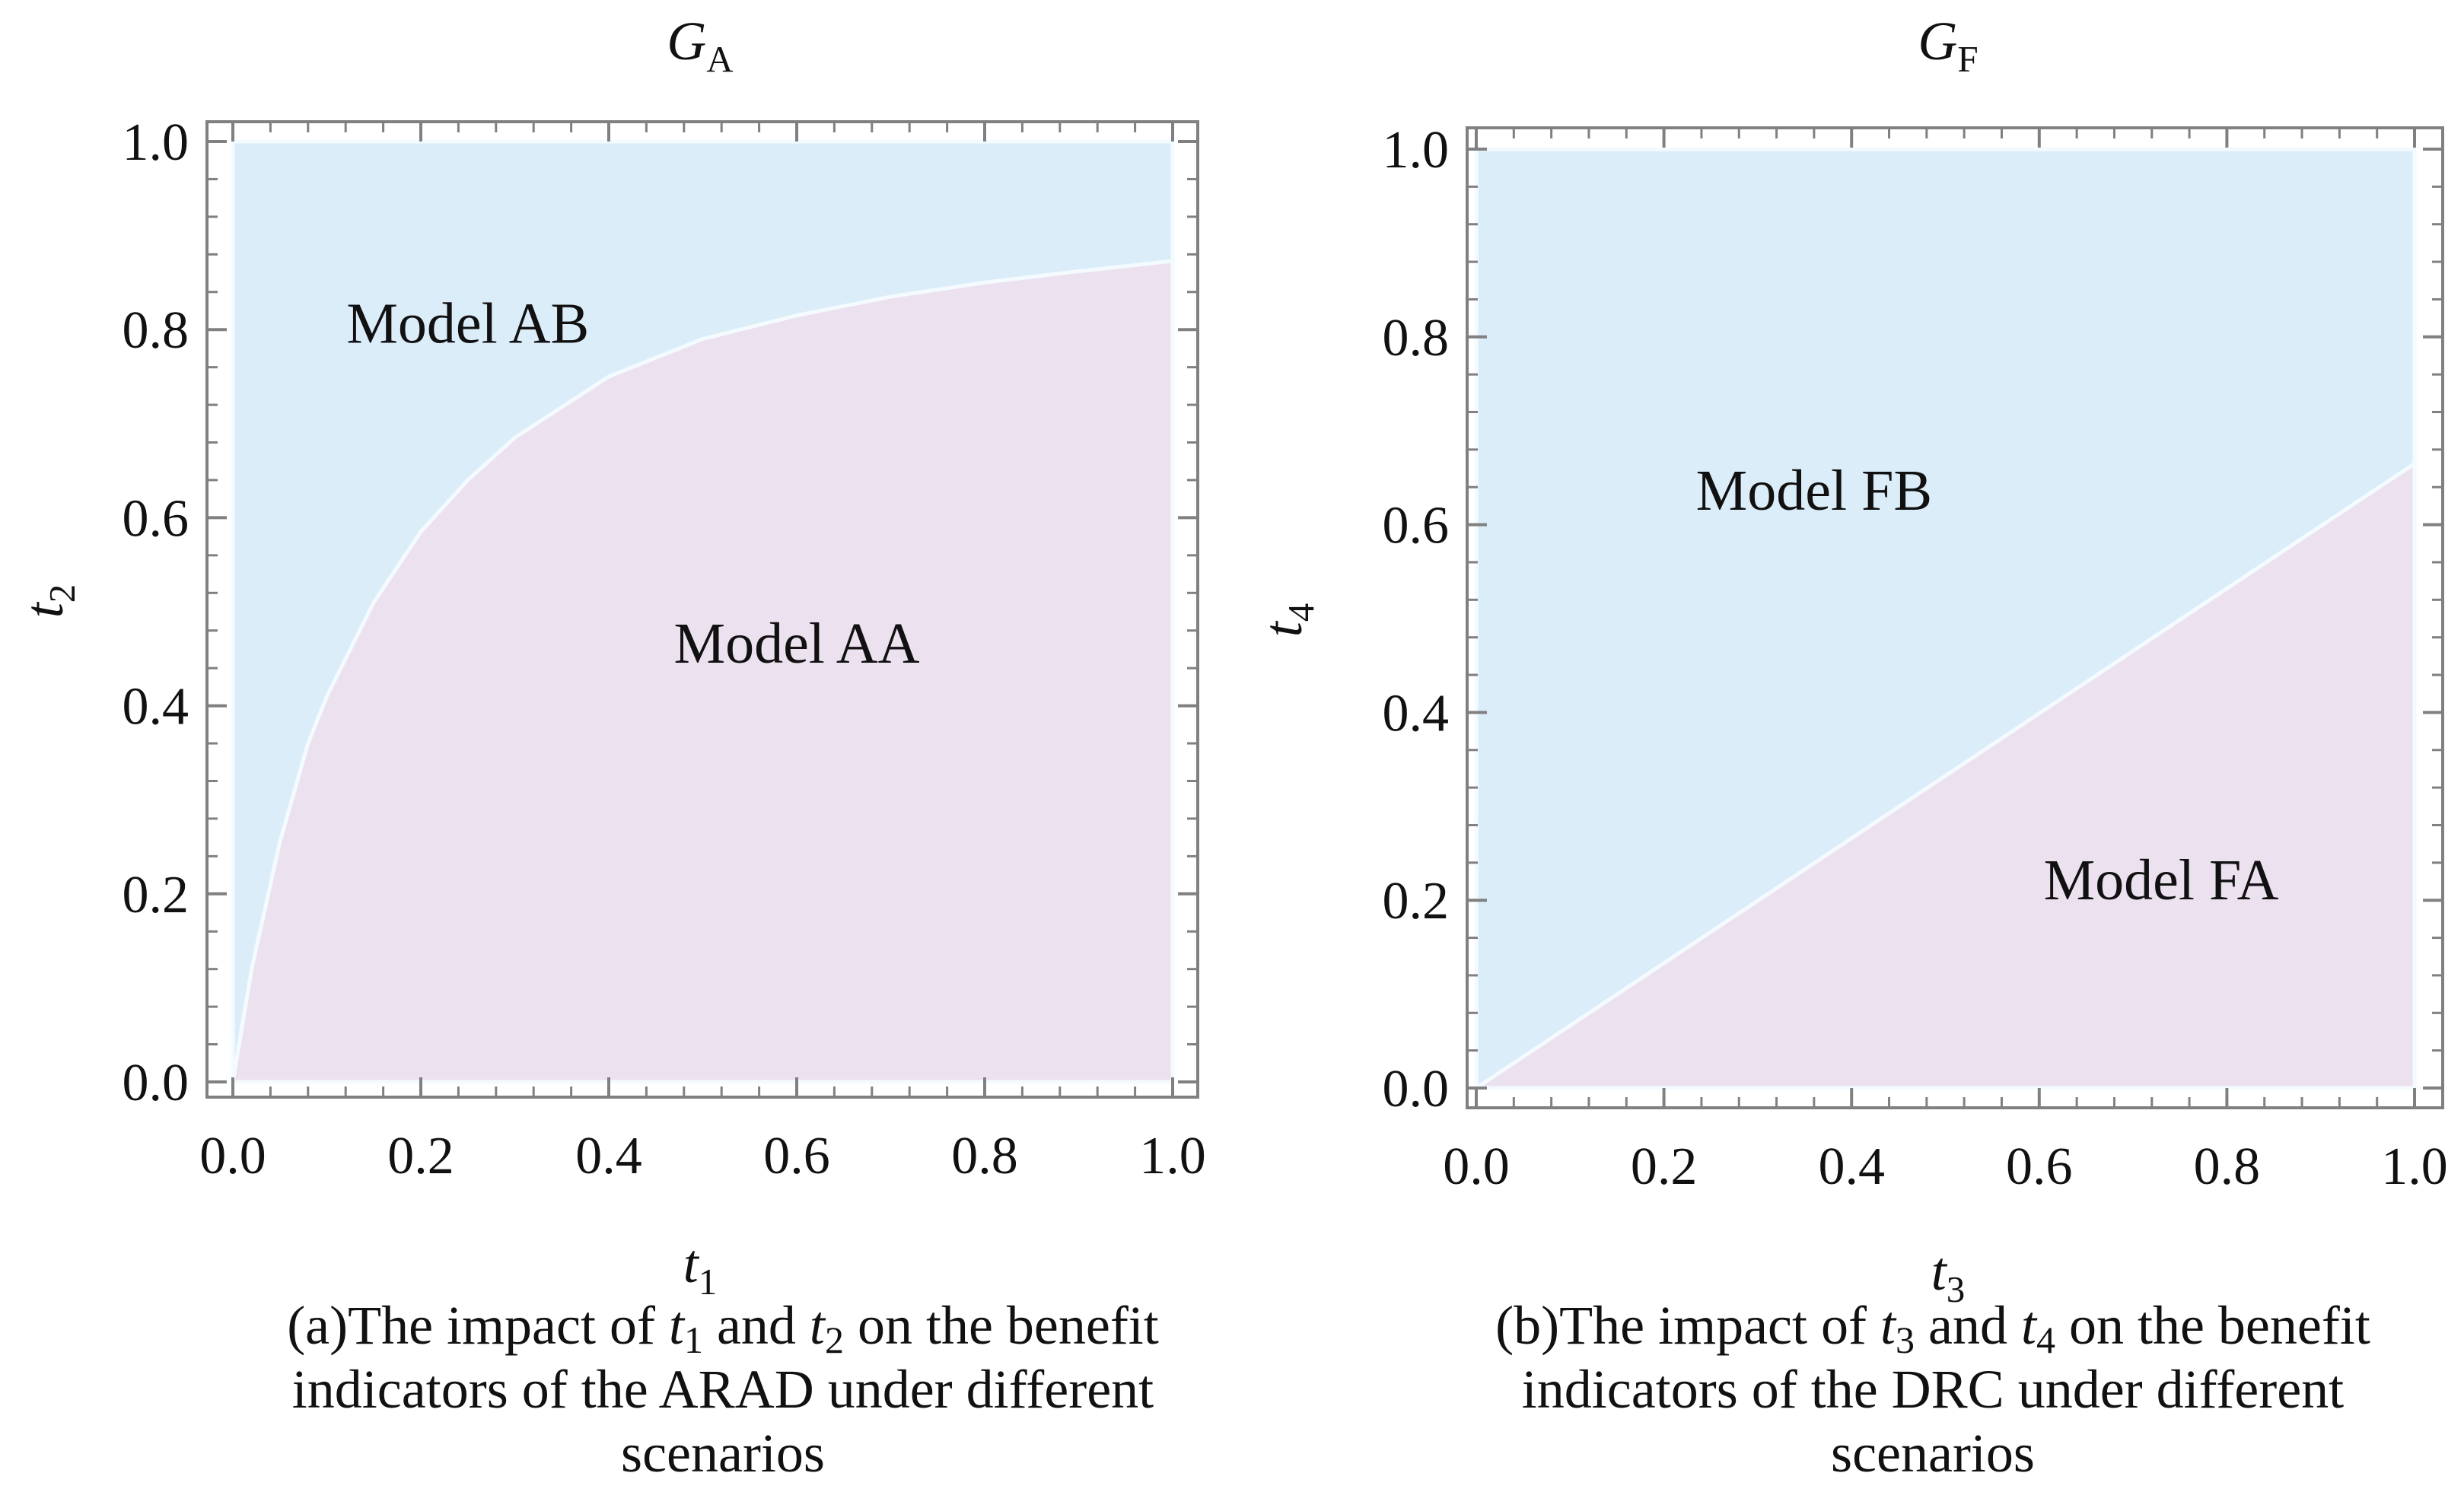  What do you see at coordinates (1664, 1166) in the screenshot?
I see `x-tick-label-b: 0.2` at bounding box center [1664, 1166].